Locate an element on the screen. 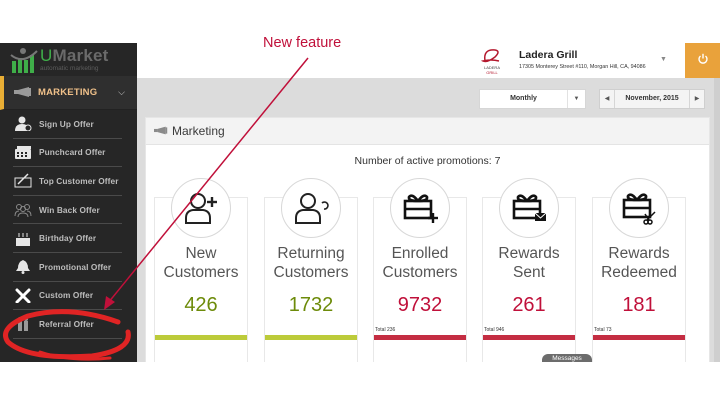 The width and height of the screenshot is (720, 405). business-logo: LADERA GRILL is located at coordinates (492, 61).